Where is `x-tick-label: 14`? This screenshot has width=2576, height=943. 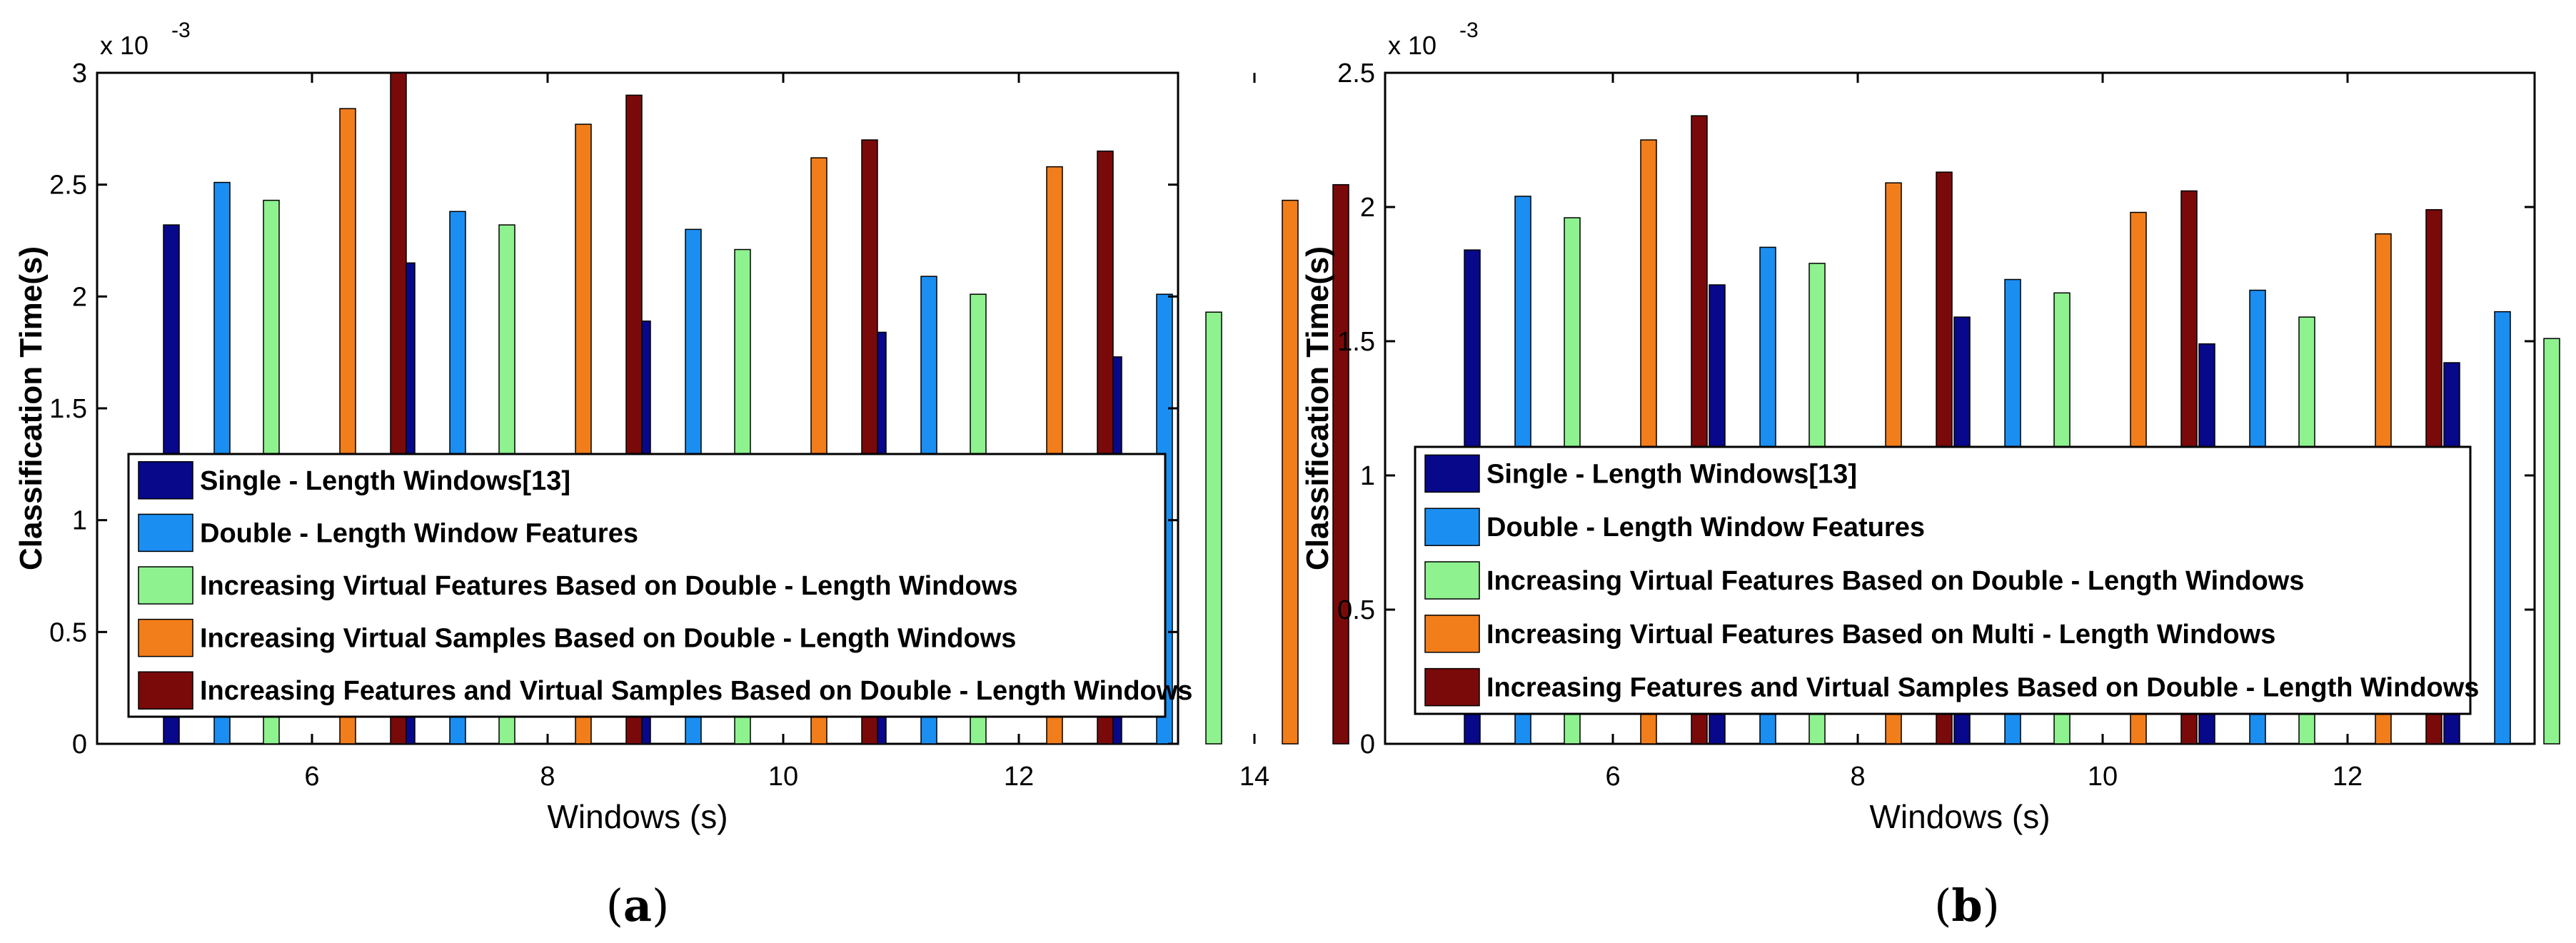 x-tick-label: 14 is located at coordinates (1254, 777).